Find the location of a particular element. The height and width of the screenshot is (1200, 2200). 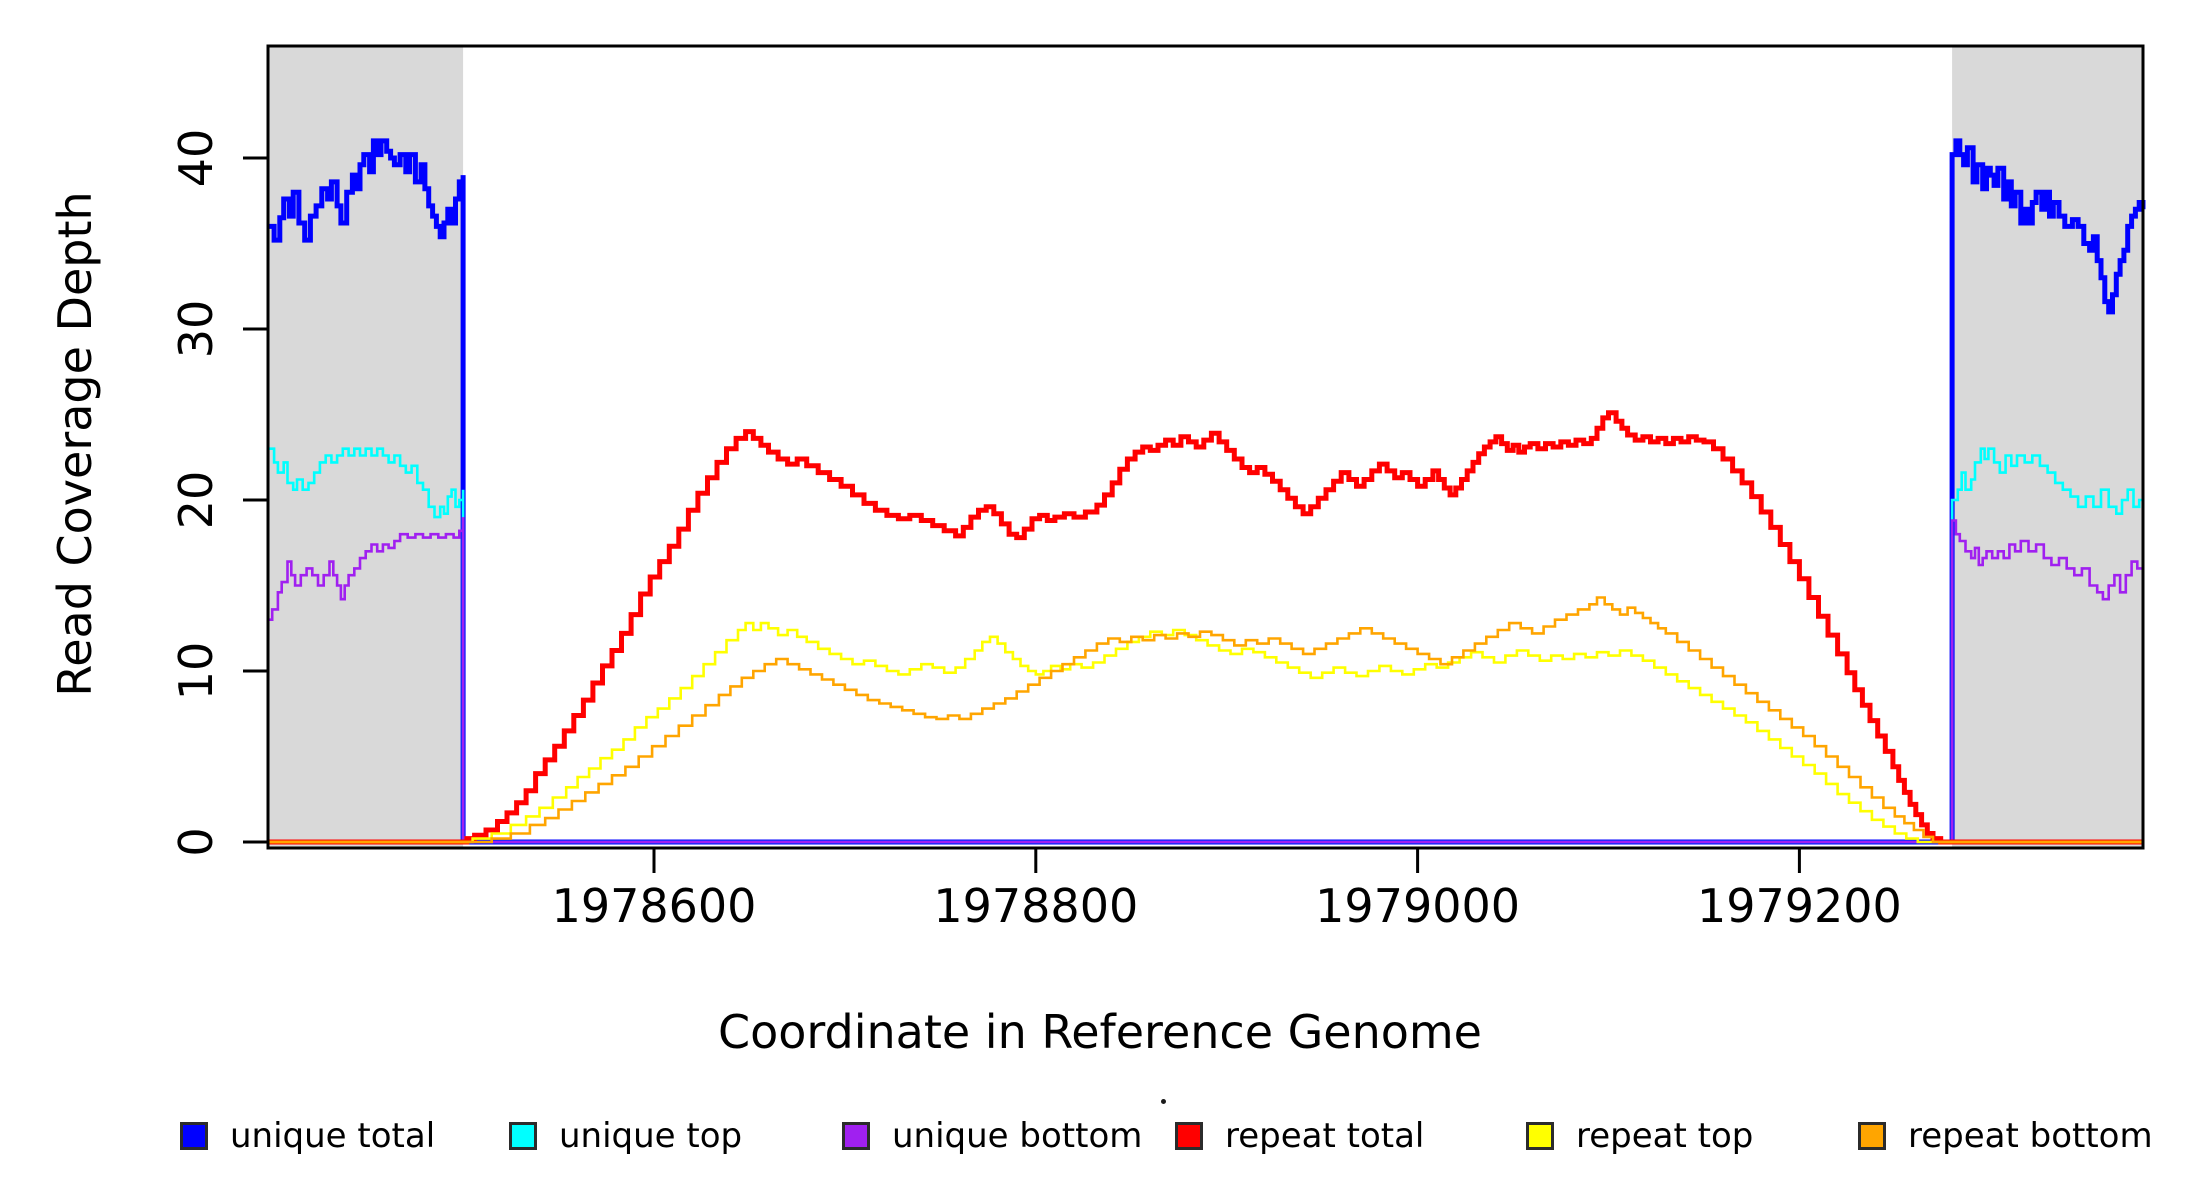

legend-label: repeat top is located at coordinates (1665, 1136).